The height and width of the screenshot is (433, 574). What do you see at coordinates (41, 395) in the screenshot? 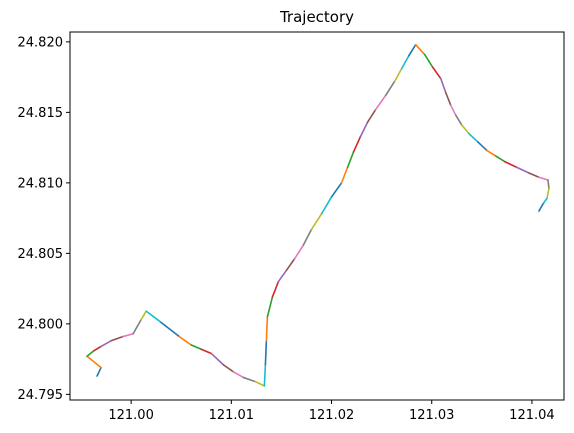
I see `y-tick-label: 24.795` at bounding box center [41, 395].